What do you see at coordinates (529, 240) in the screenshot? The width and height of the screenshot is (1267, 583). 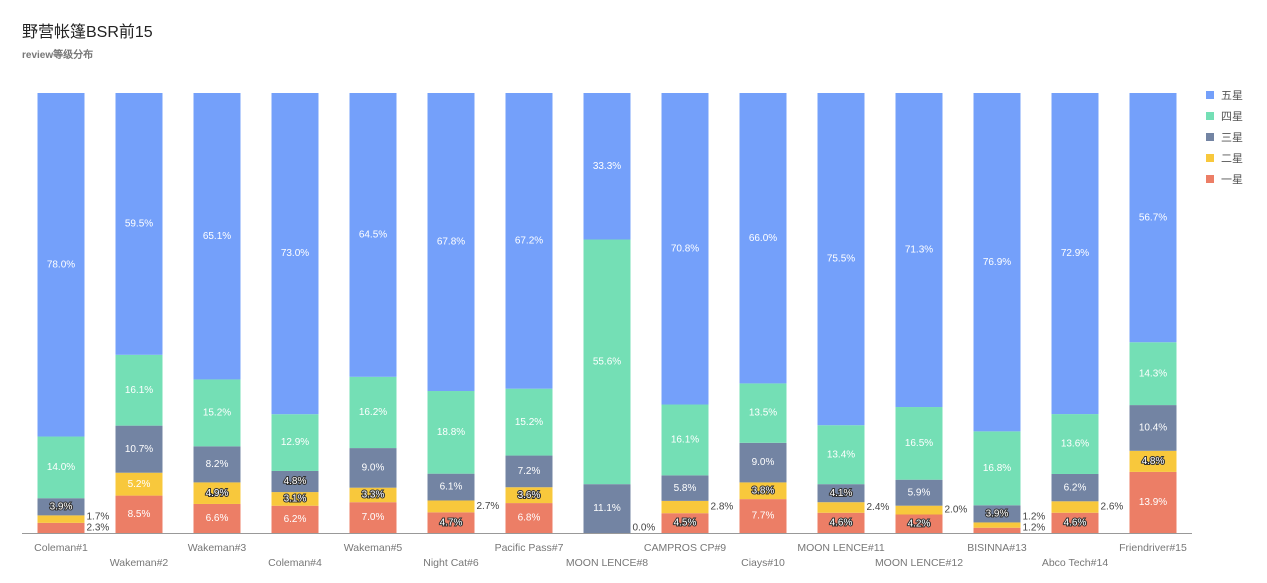 I see `data-label: 67.2%` at bounding box center [529, 240].